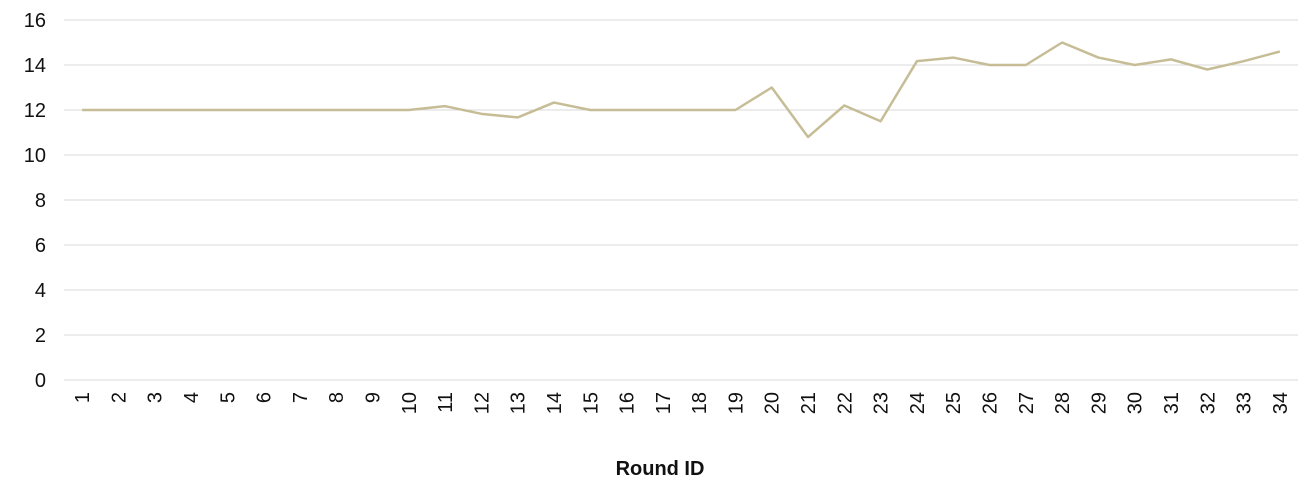 This screenshot has width=1301, height=481. Describe the element at coordinates (228, 397) in the screenshot. I see `x-tick-label: 5` at that location.